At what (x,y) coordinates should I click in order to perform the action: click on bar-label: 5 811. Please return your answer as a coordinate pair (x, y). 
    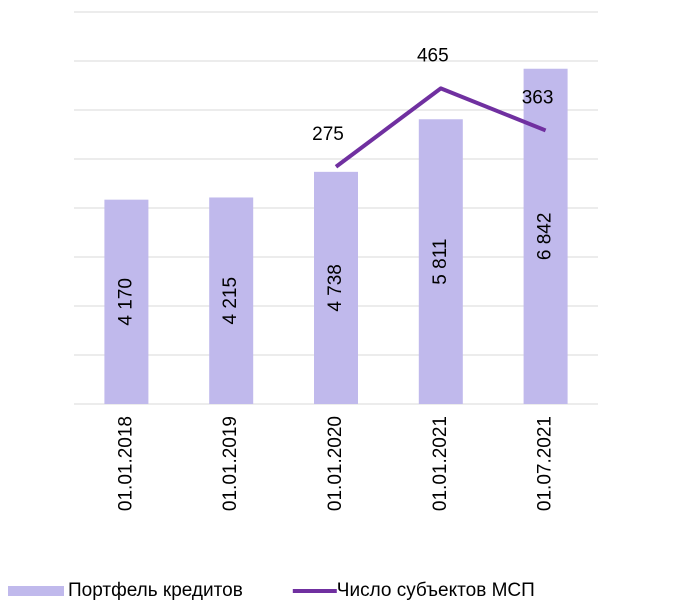
    Looking at the image, I should click on (440, 262).